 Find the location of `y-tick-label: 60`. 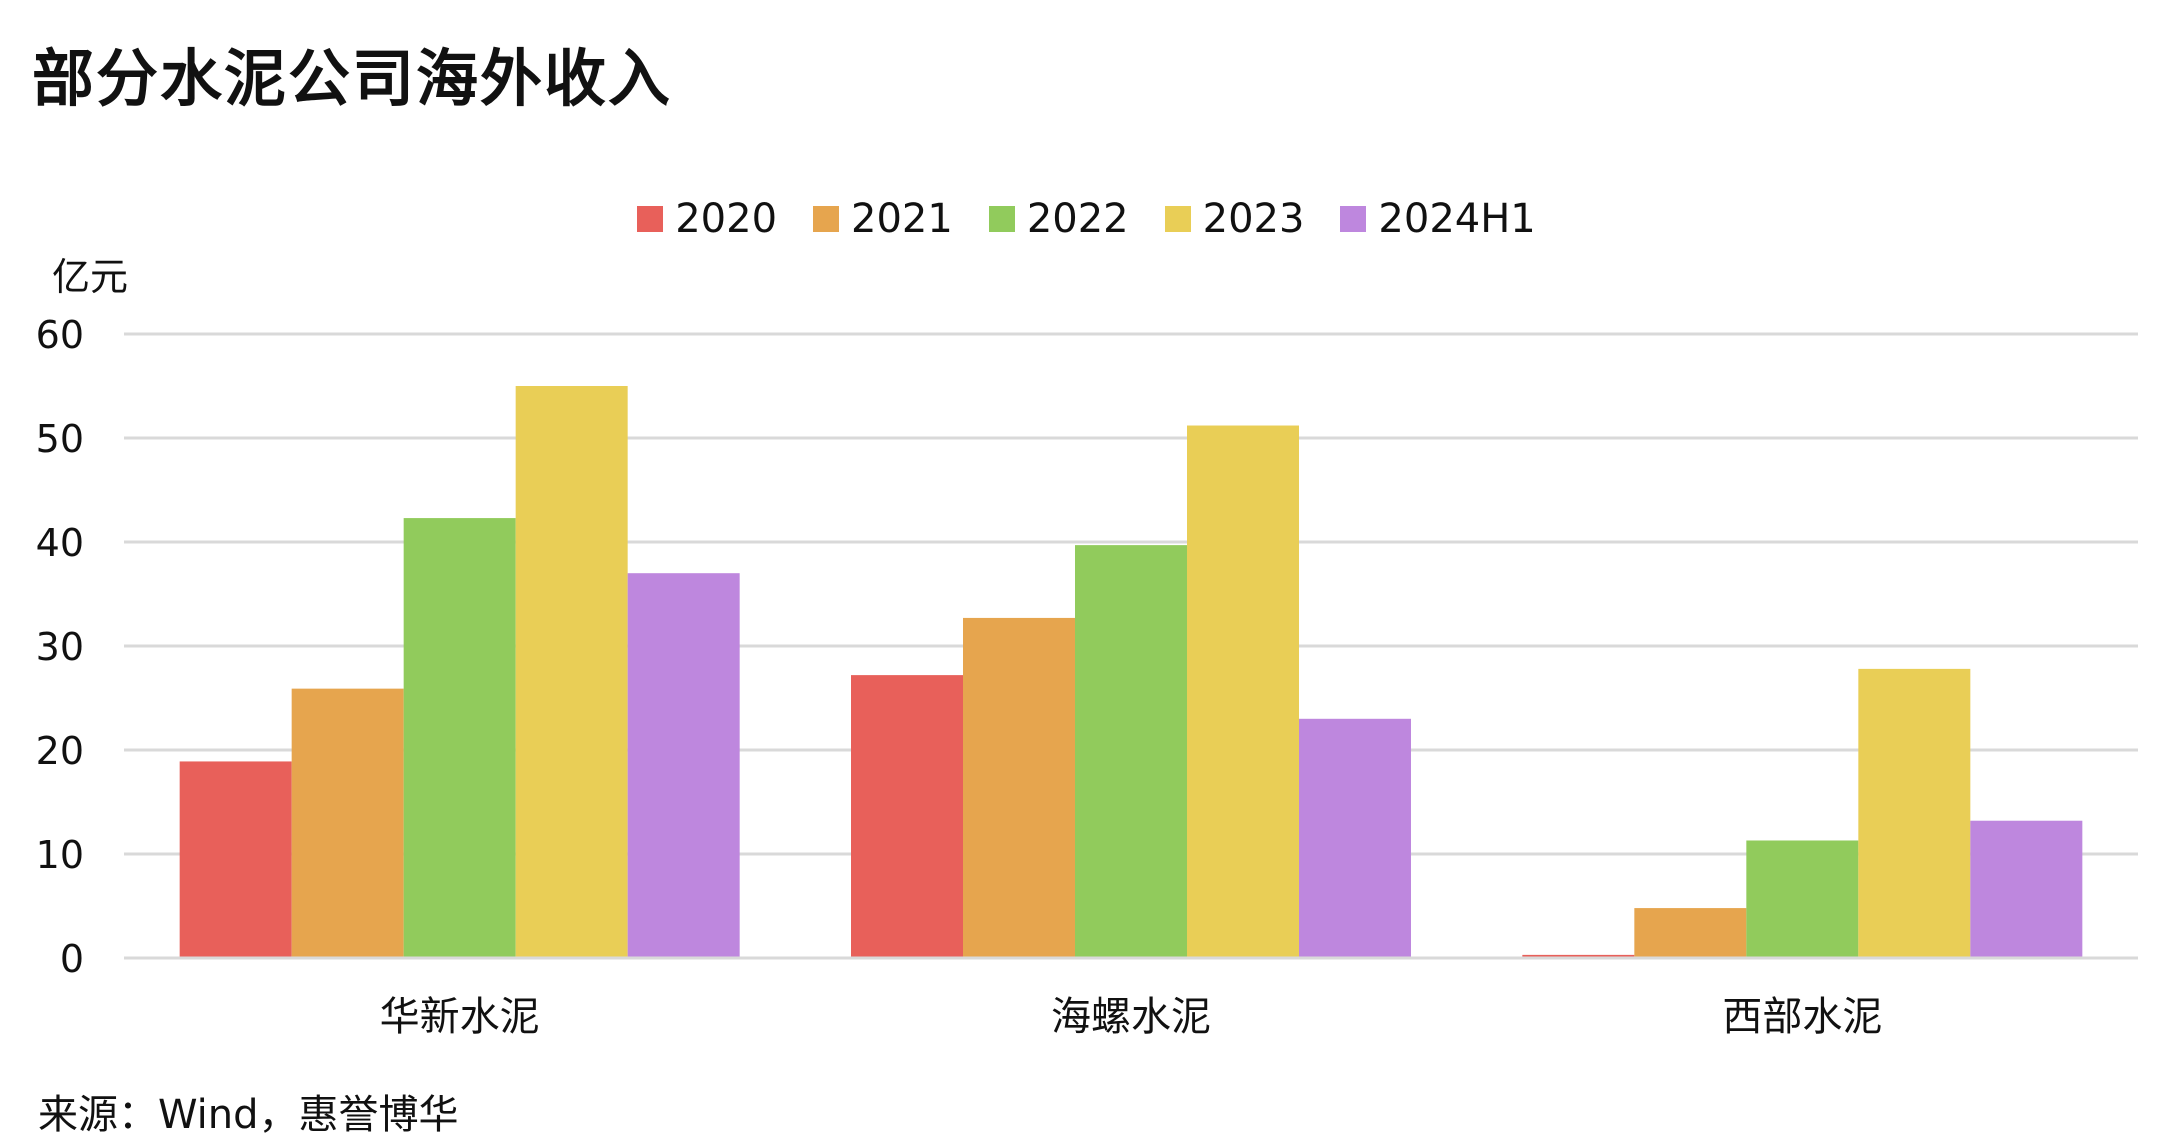

y-tick-label: 60 is located at coordinates (60, 335).